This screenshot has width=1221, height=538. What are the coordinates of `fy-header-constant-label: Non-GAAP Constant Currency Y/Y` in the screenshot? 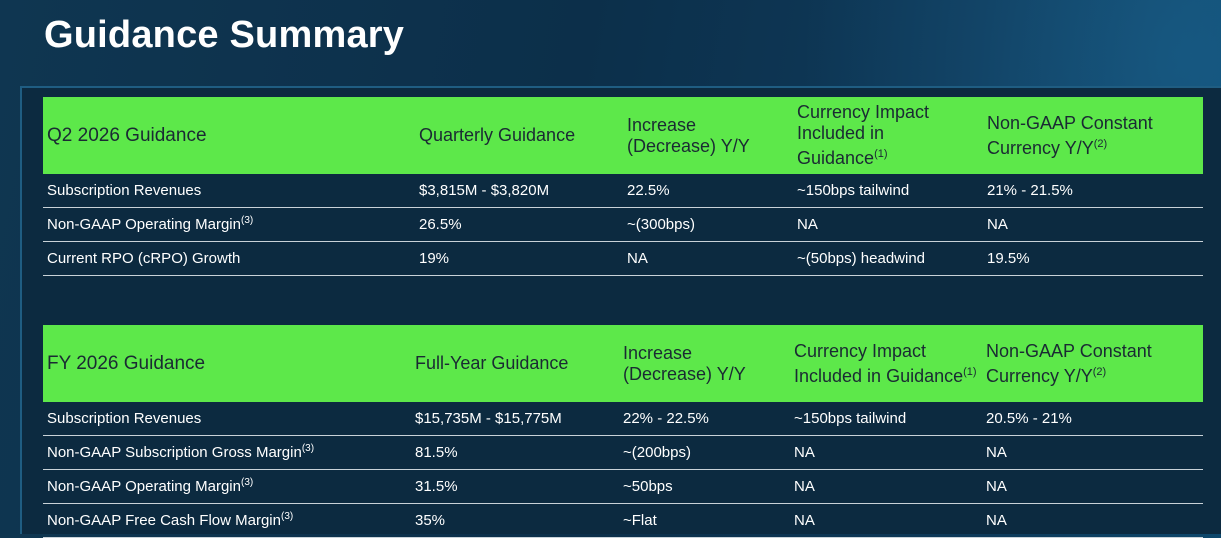 It's located at (1069, 363).